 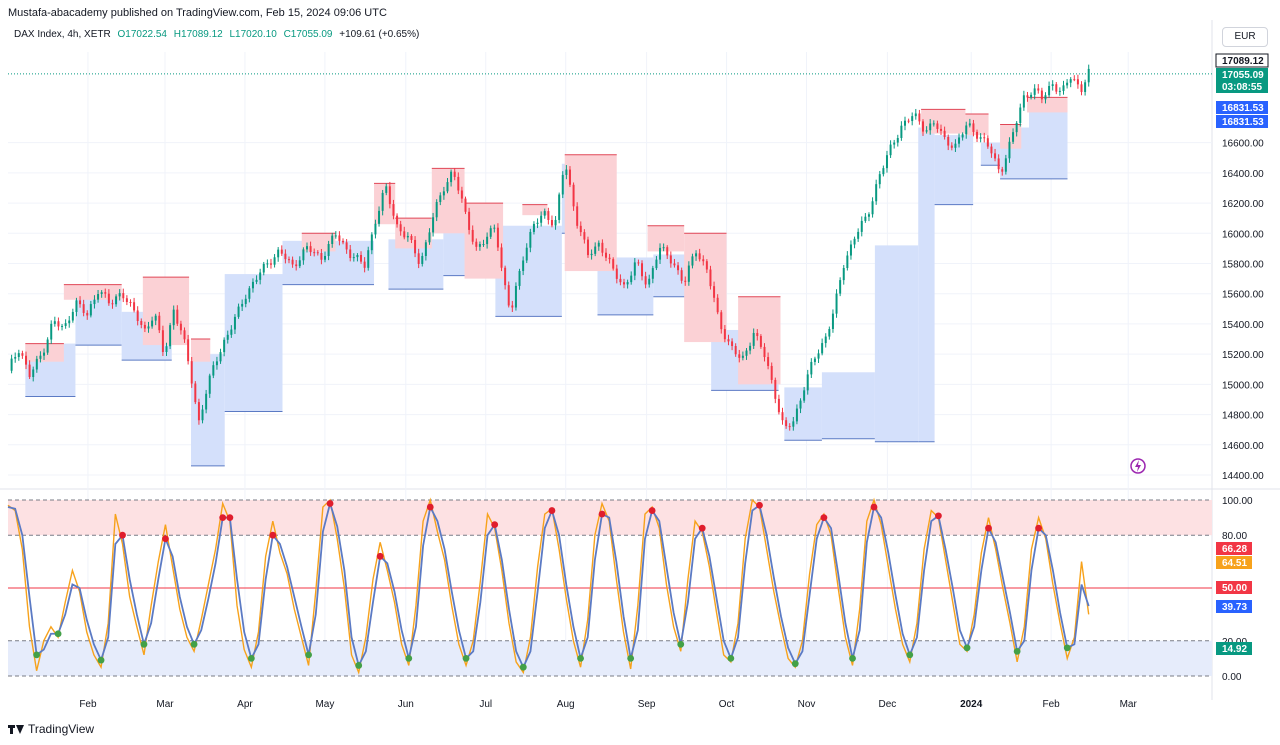 What do you see at coordinates (1234, 607) in the screenshot?
I see `oscillator-value-text: 39.73` at bounding box center [1234, 607].